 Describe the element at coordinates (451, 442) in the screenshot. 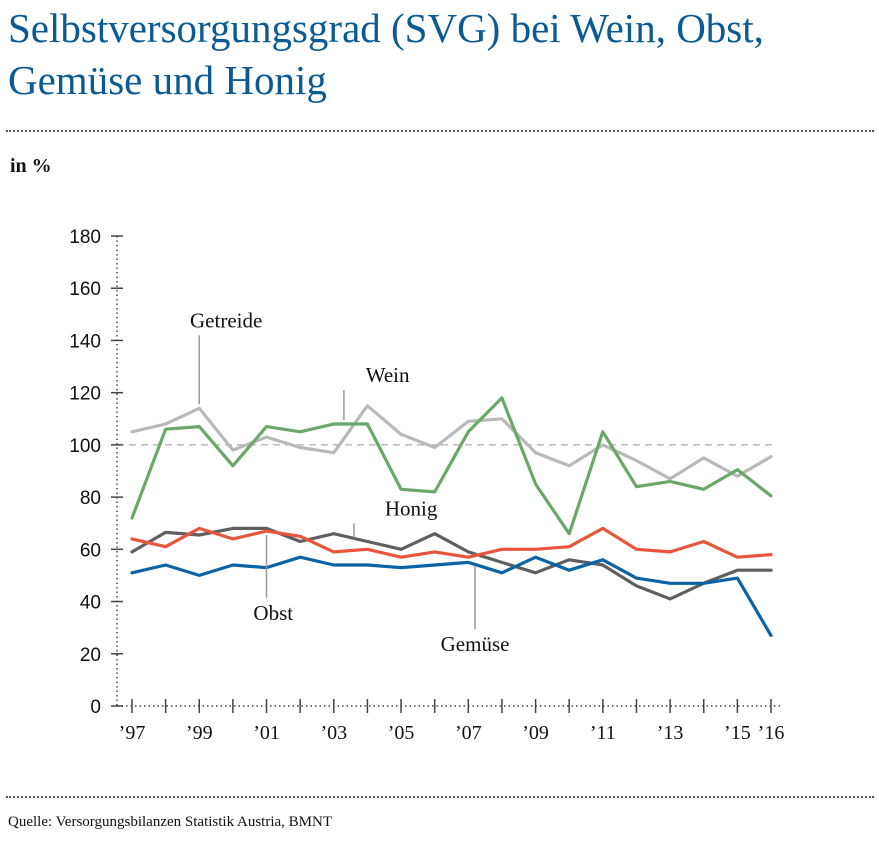

I see `series-line-getreide` at that location.